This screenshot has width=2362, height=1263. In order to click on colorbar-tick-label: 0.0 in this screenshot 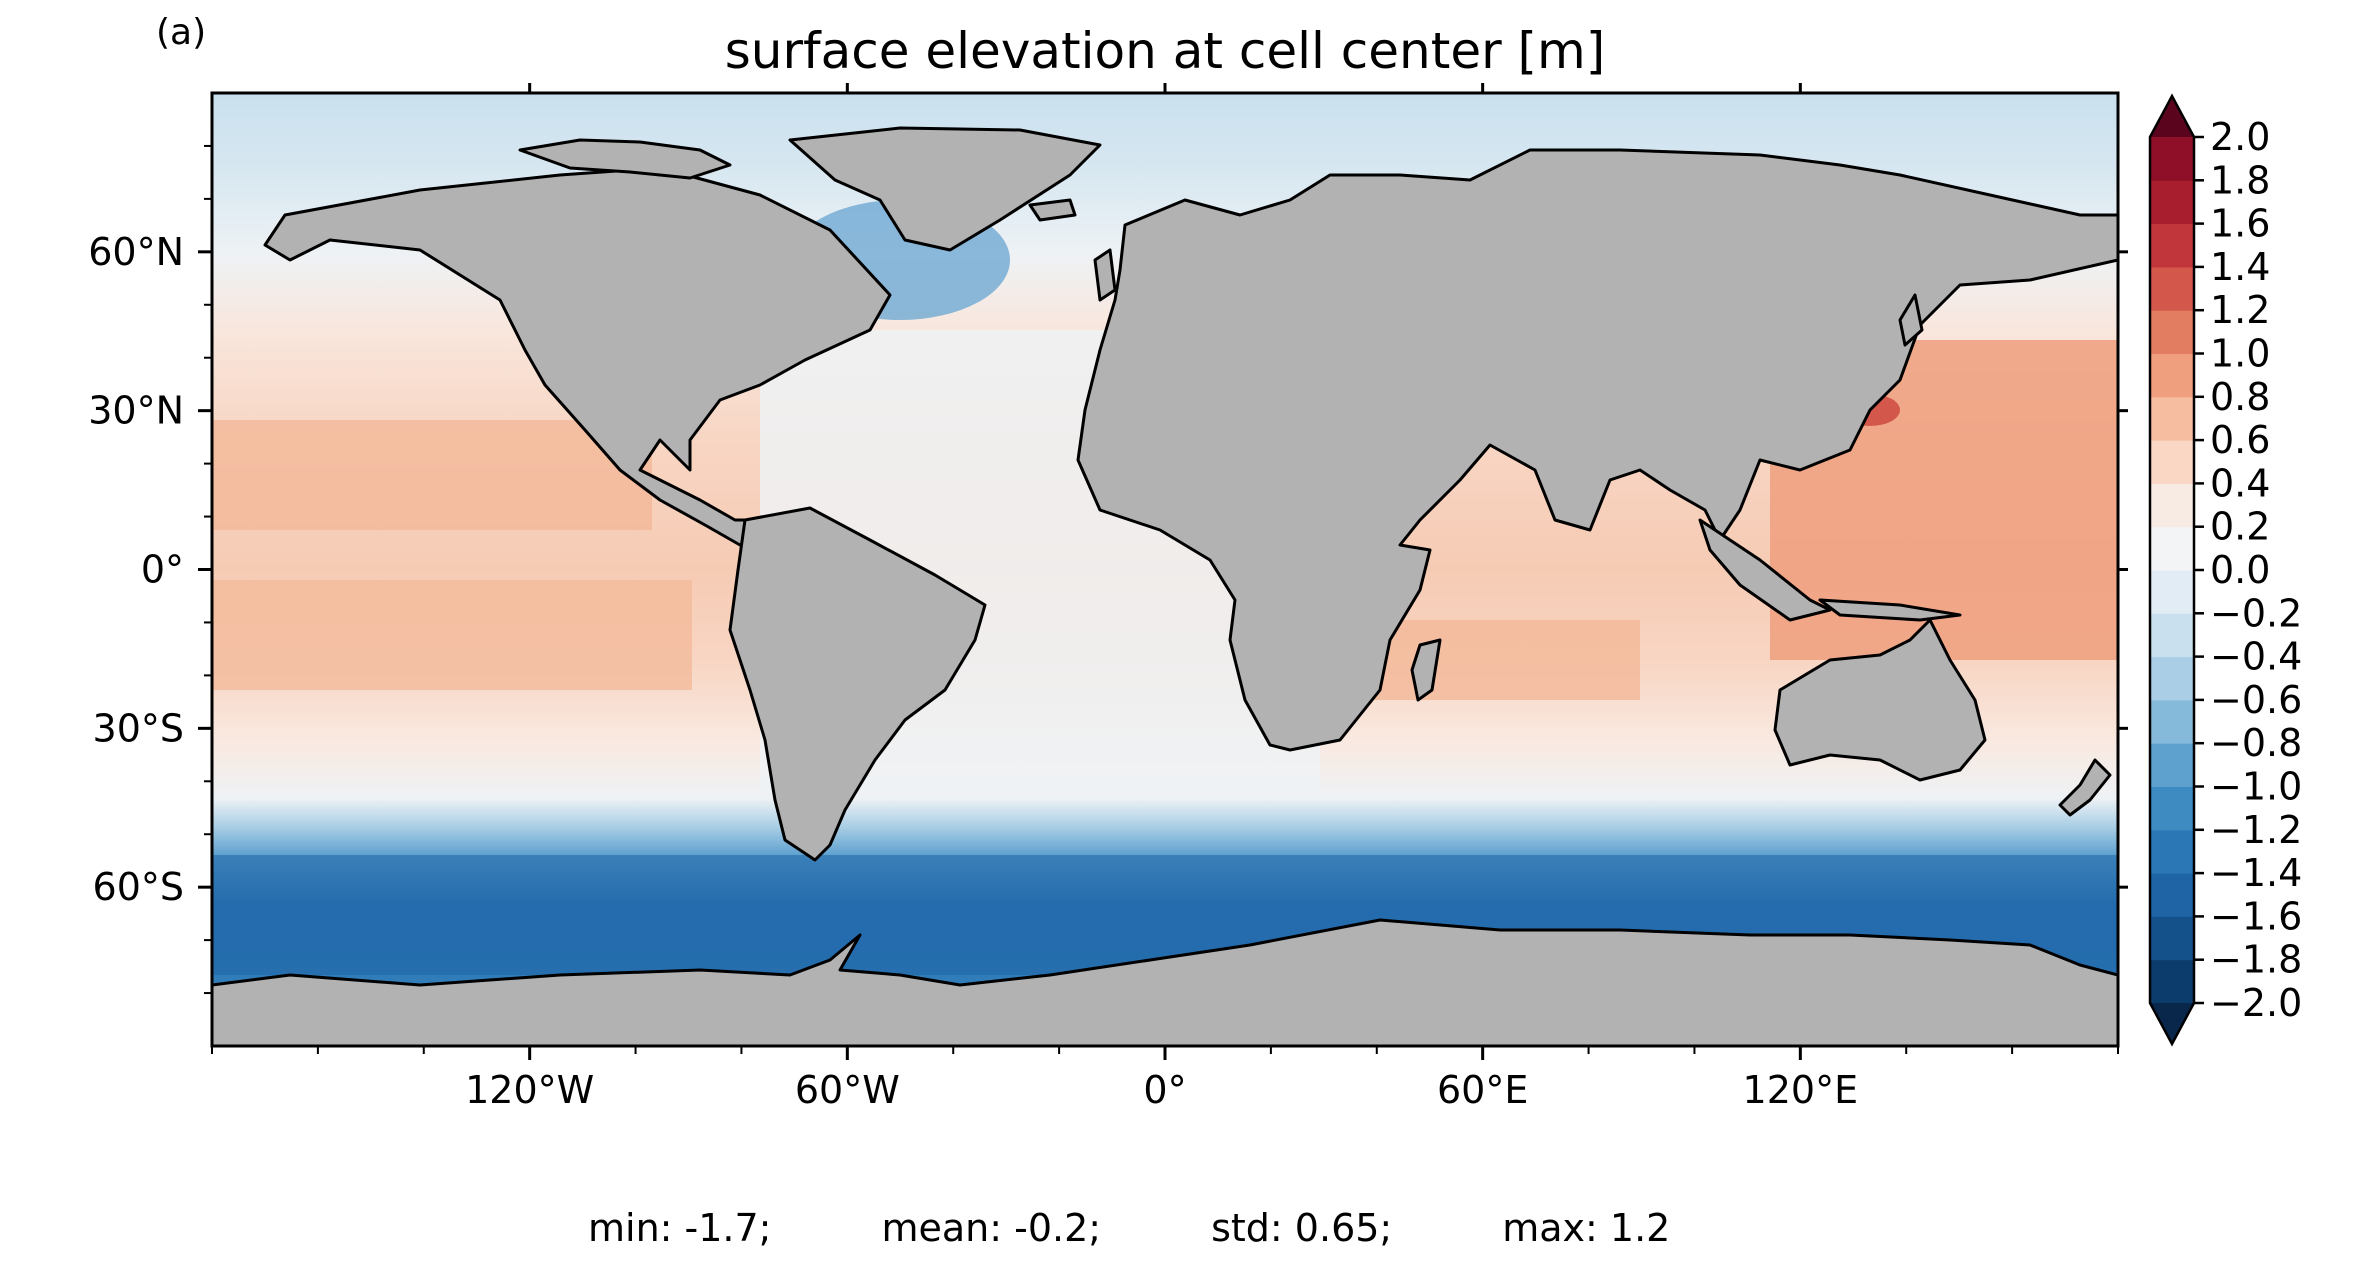, I will do `click(2240, 570)`.